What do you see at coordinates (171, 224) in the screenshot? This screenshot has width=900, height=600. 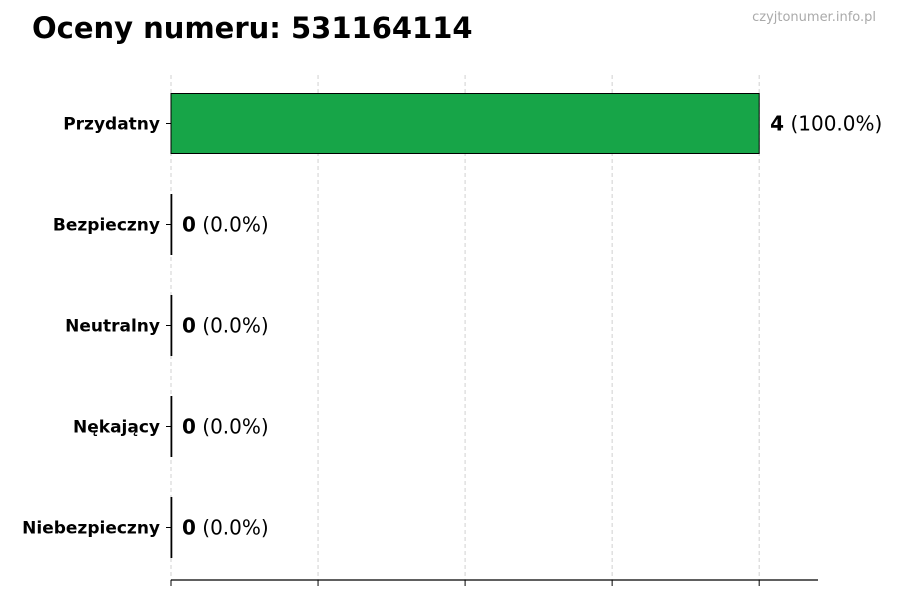 I see `bar-bezpieczny` at bounding box center [171, 224].